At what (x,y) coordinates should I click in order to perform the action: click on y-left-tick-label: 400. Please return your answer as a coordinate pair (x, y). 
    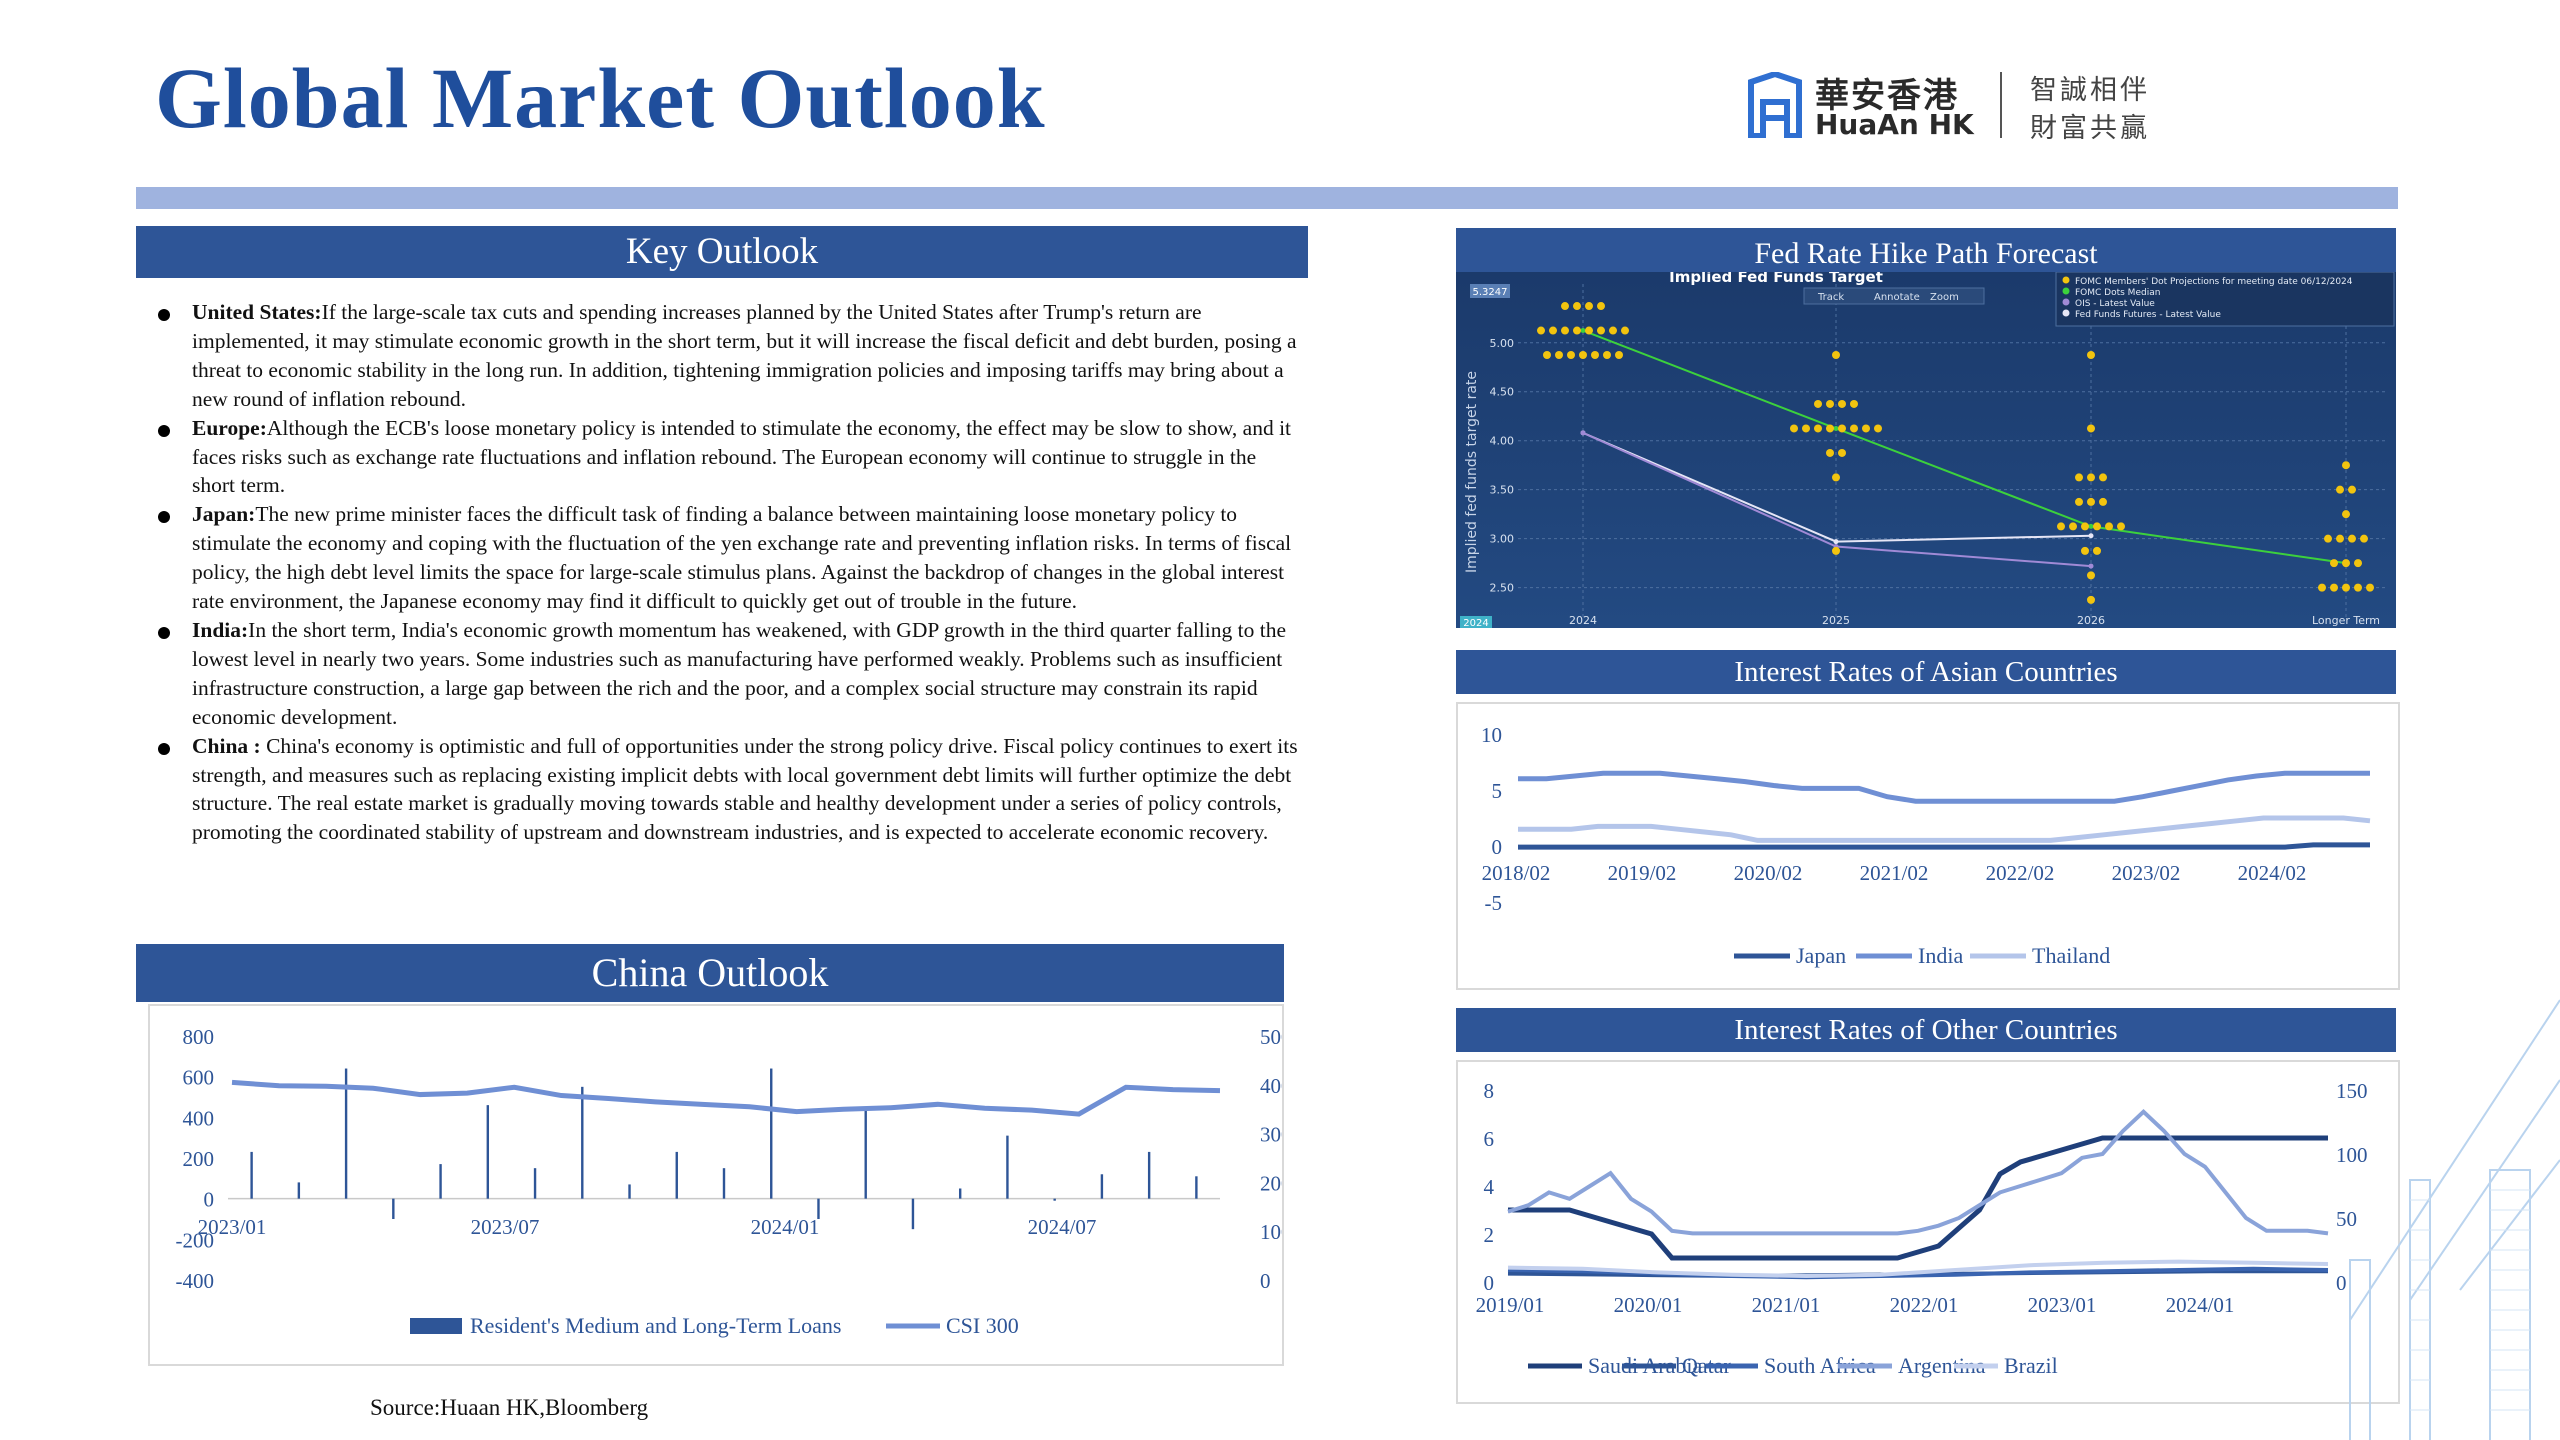
    Looking at the image, I should click on (199, 1118).